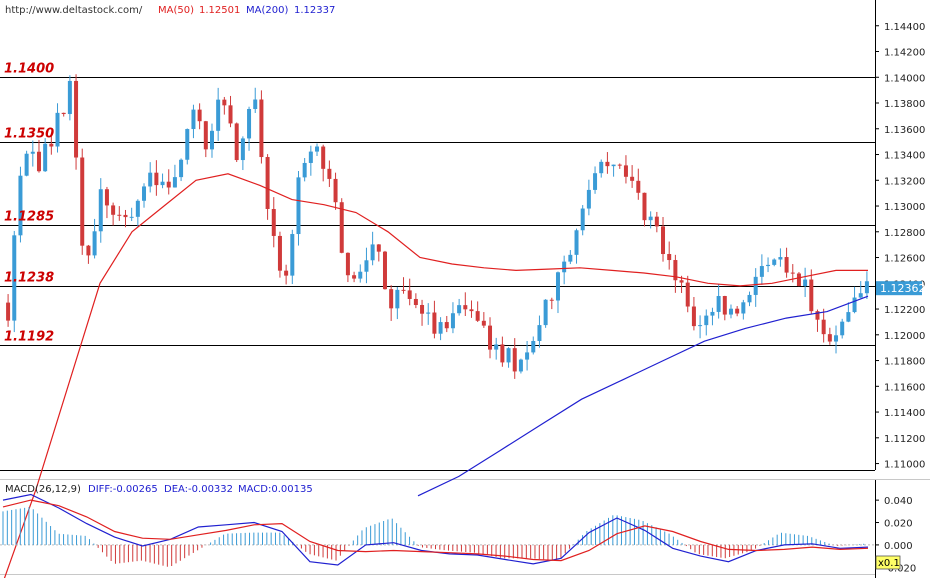 This screenshot has width=930, height=578. What do you see at coordinates (267, 10) in the screenshot?
I see `ma200-label: MA(200)` at bounding box center [267, 10].